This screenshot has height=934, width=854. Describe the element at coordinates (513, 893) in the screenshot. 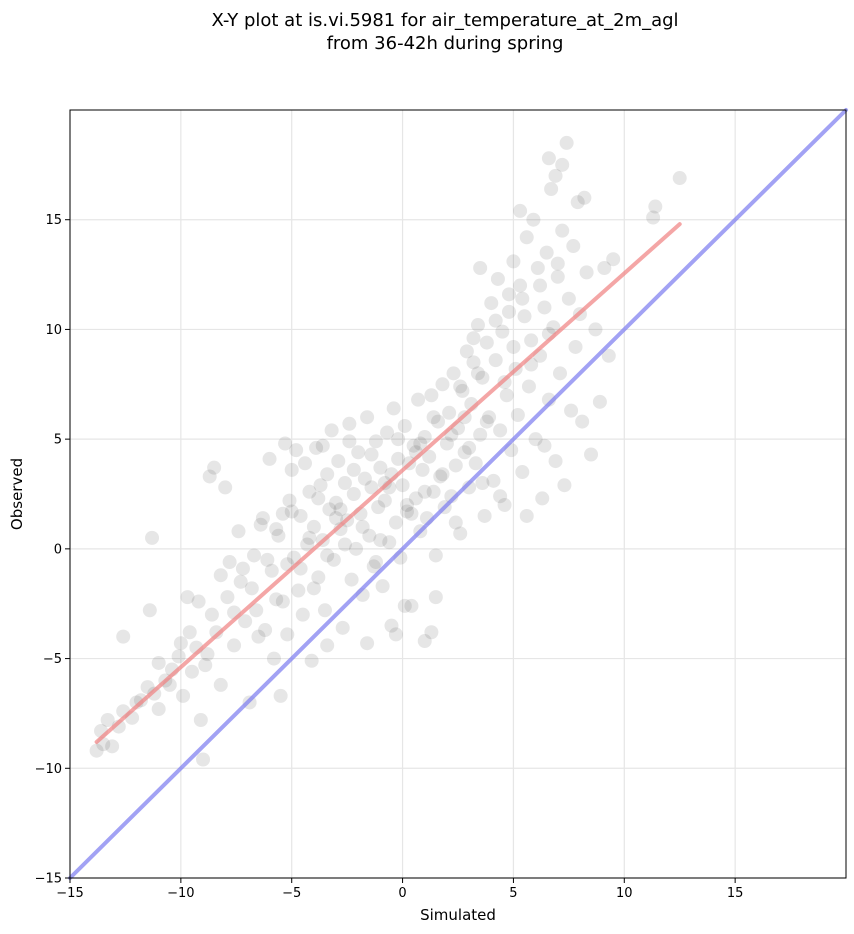

I see `x-tick-label: 5` at that location.